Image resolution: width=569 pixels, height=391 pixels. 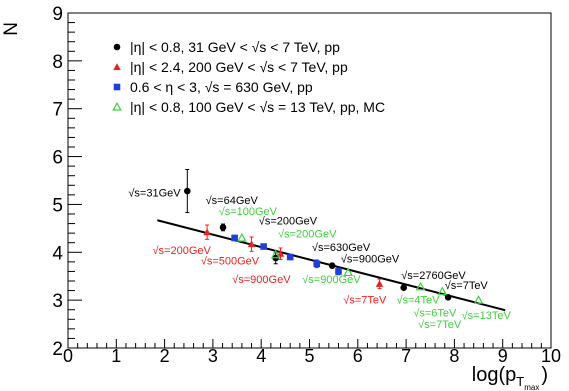 I want to click on x-tick-label: 8, so click(x=454, y=356).